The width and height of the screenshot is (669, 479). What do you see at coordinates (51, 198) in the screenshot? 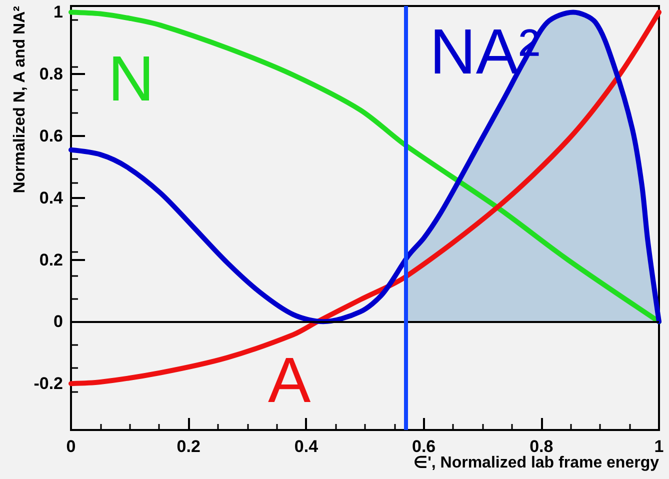
I see `y-tick-label: 0.4` at bounding box center [51, 198].